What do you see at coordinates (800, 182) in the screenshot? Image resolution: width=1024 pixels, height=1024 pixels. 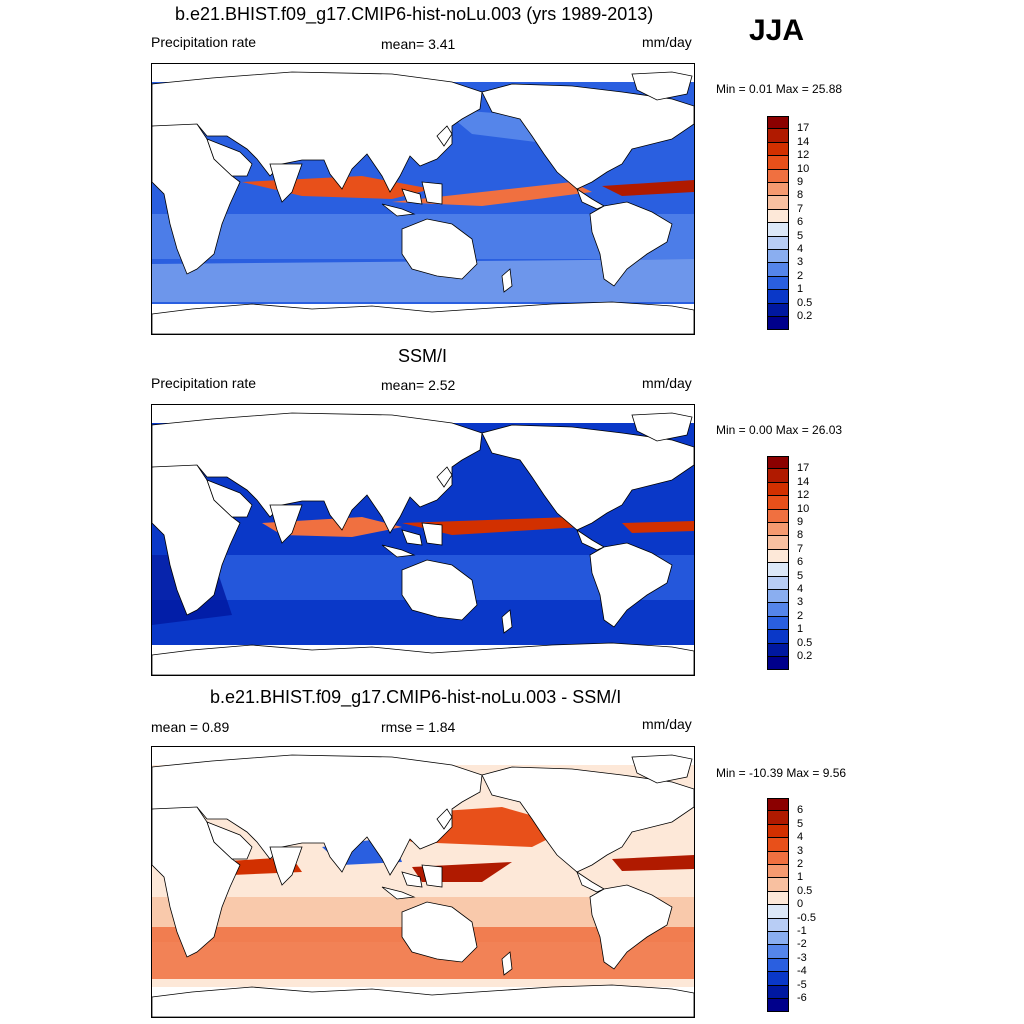 I see `colorbar-tick-label: 9` at bounding box center [800, 182].